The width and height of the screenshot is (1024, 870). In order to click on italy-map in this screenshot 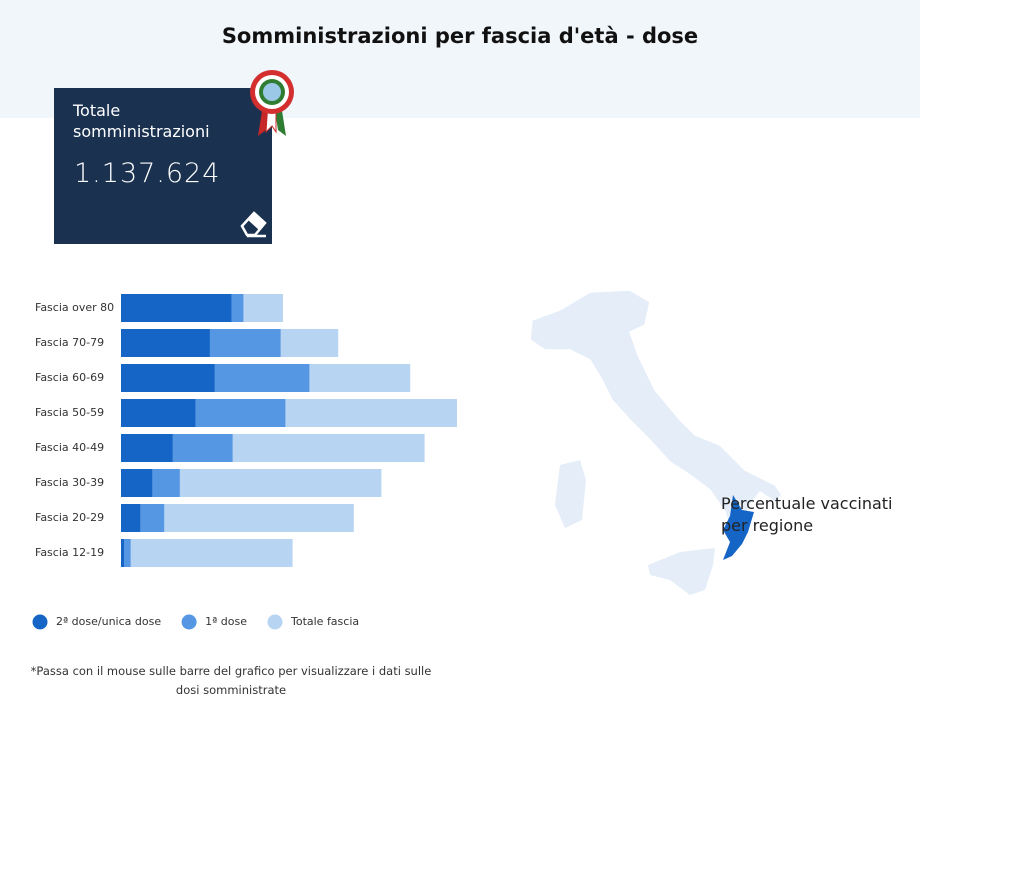, I will do `click(656, 442)`.